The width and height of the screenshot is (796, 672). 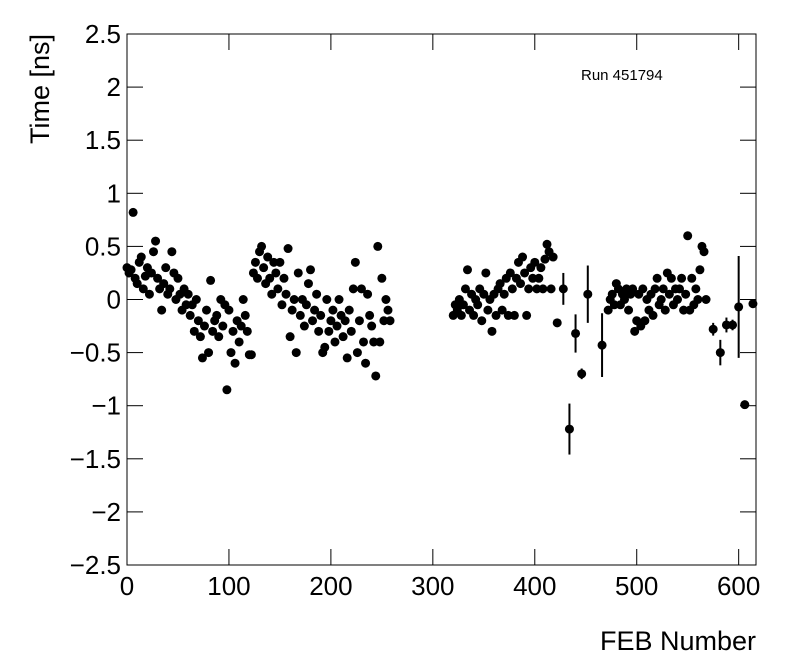 What do you see at coordinates (114, 193) in the screenshot?
I see `y-tick-label: 1` at bounding box center [114, 193].